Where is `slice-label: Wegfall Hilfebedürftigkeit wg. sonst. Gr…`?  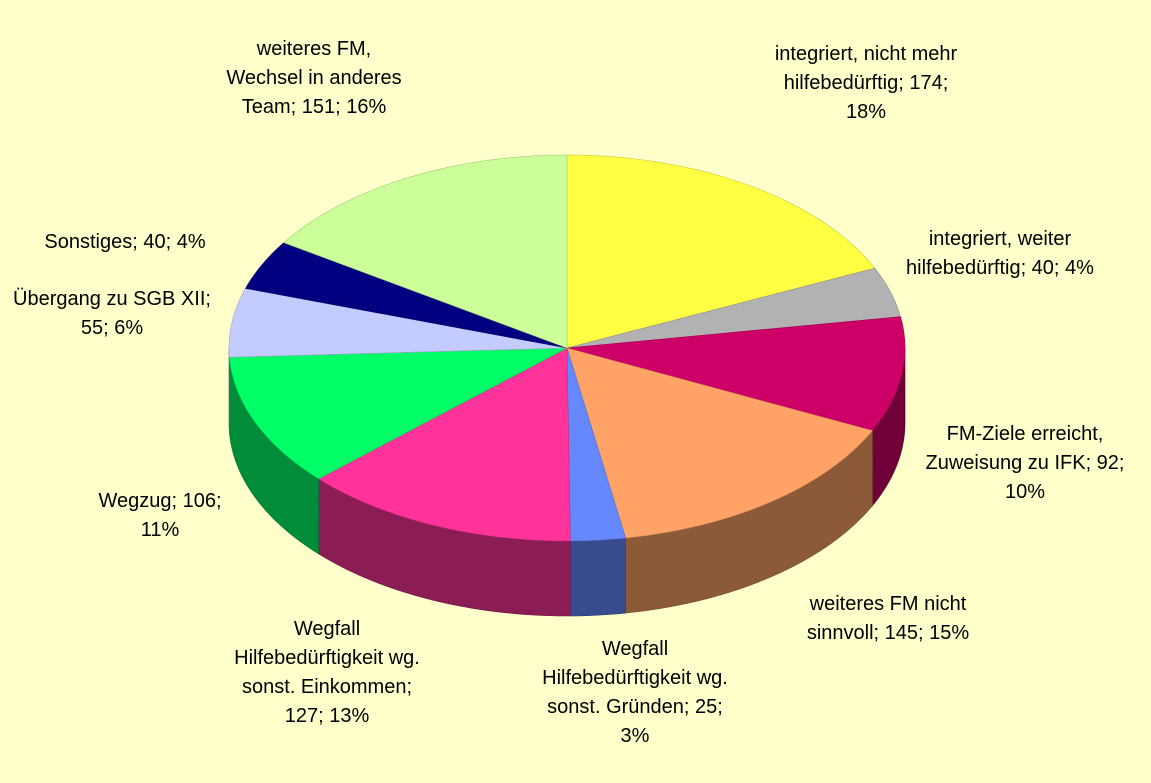 slice-label: Wegfall Hilfebedürftigkeit wg. sonst. Gr… is located at coordinates (635, 692).